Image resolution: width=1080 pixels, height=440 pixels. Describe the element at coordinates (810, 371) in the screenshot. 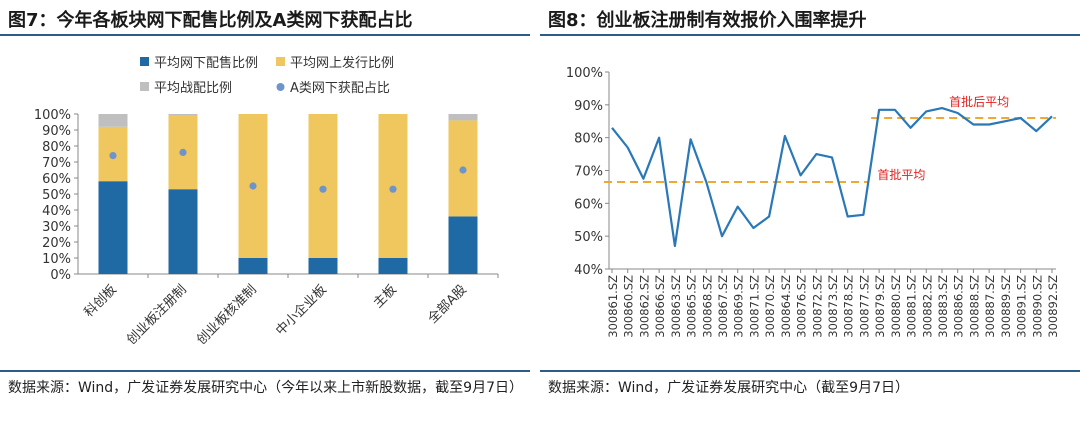

I see `right-source-rule` at that location.